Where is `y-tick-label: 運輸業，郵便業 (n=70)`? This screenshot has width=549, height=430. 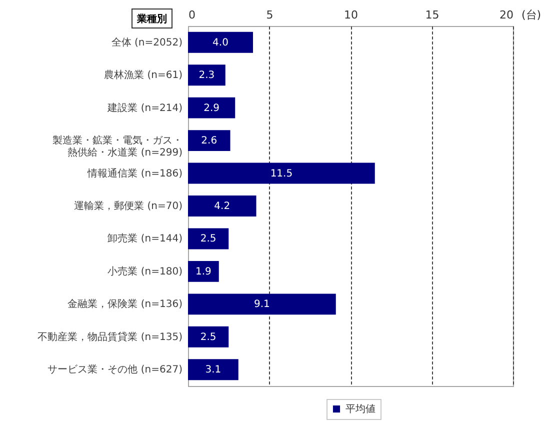 y-tick-label: 運輸業，郵便業 (n=70) is located at coordinates (128, 206).